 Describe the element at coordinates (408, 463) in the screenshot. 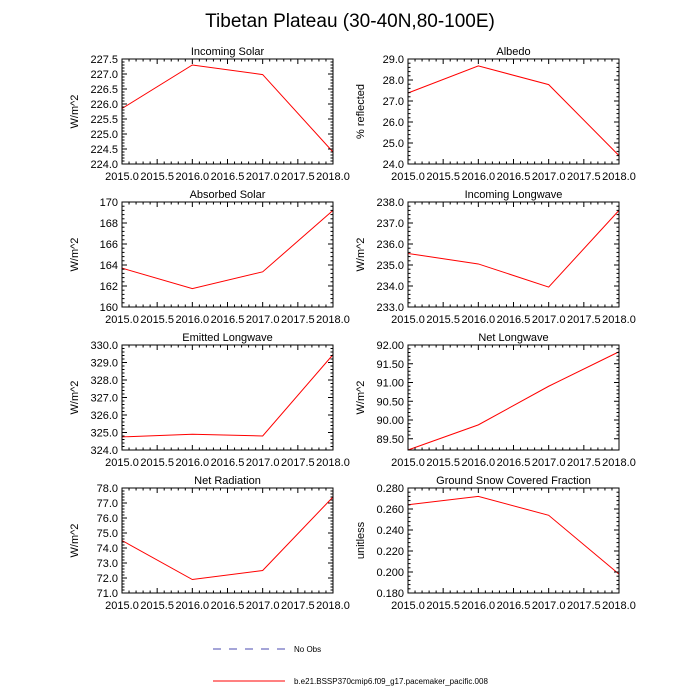

I see `net-longwave-xtick-label: 2015.0` at that location.